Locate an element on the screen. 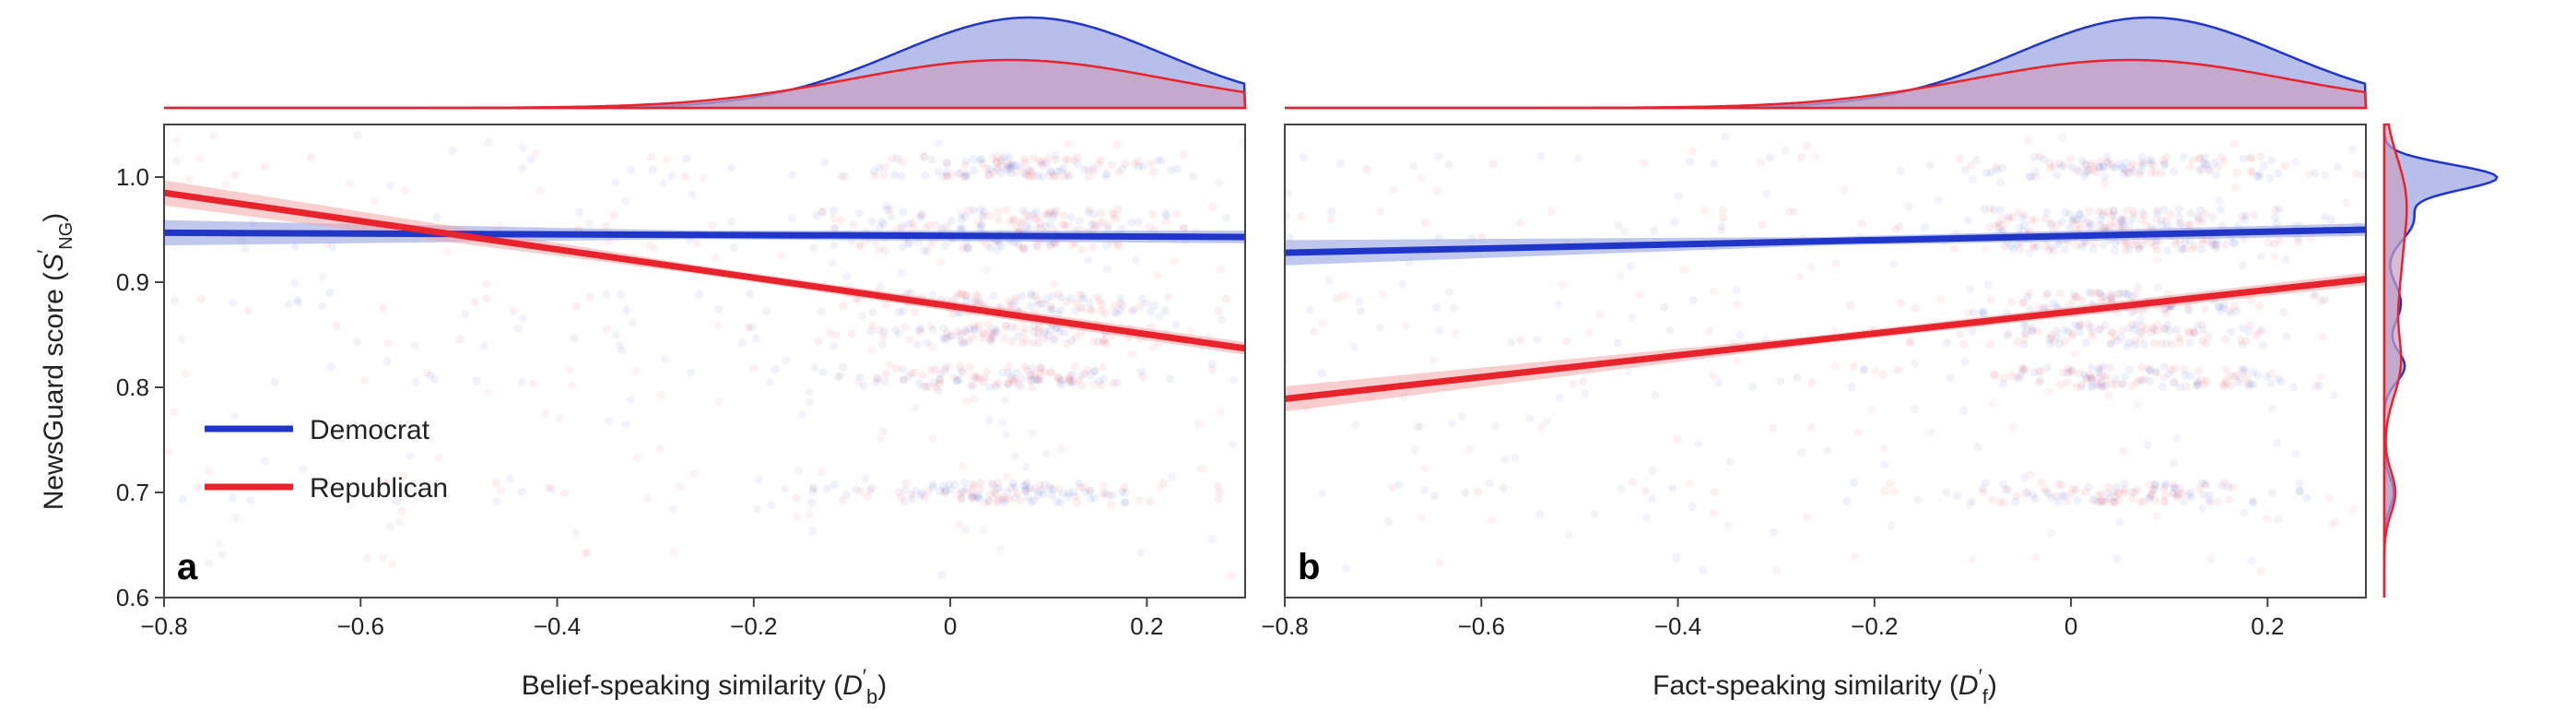  y-tick-label: 0.9 is located at coordinates (132, 282).